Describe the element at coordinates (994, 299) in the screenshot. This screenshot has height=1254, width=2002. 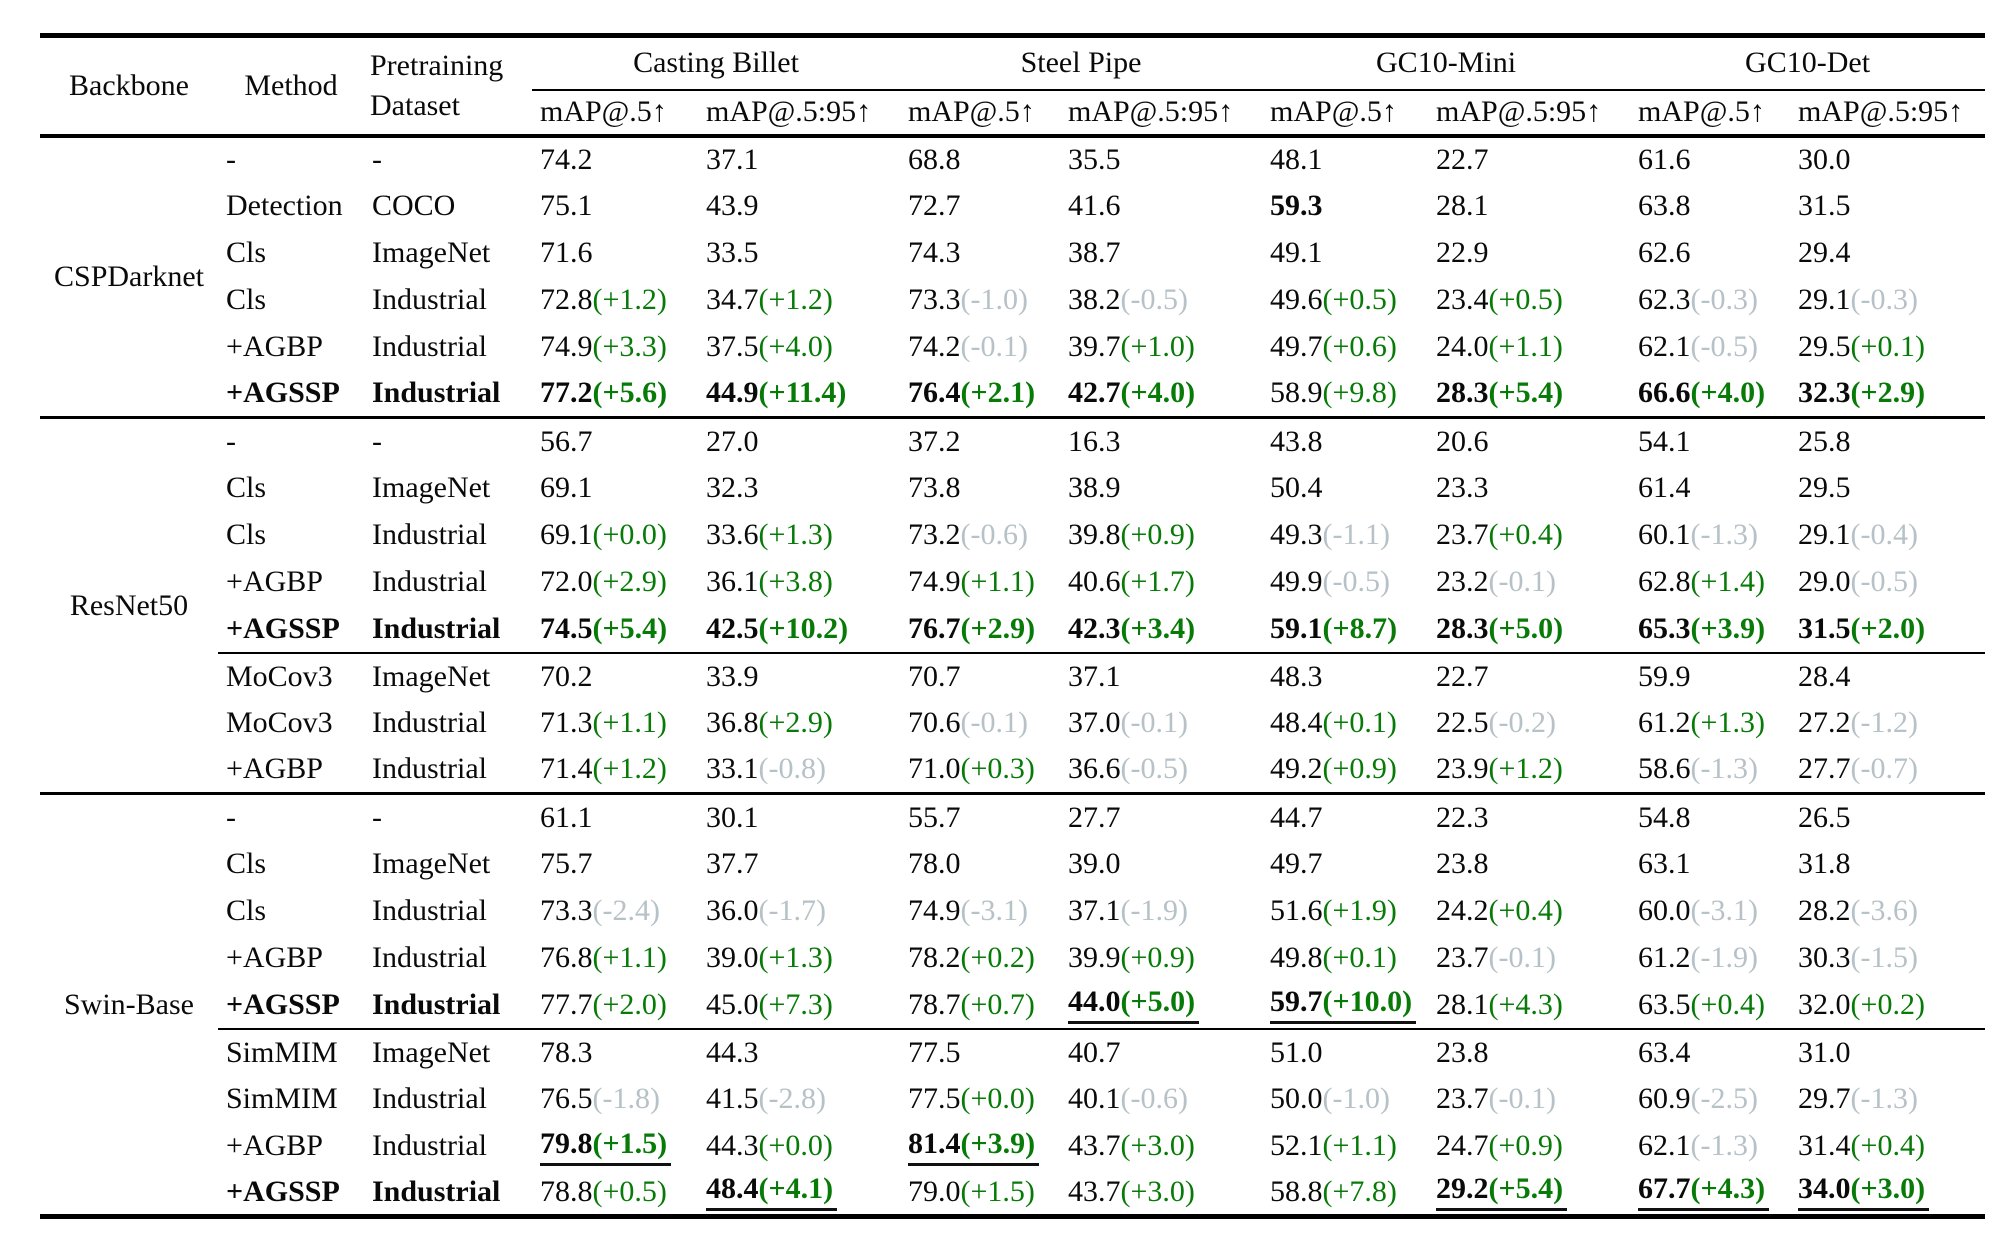
I see `delta-value: (-1.0)` at that location.